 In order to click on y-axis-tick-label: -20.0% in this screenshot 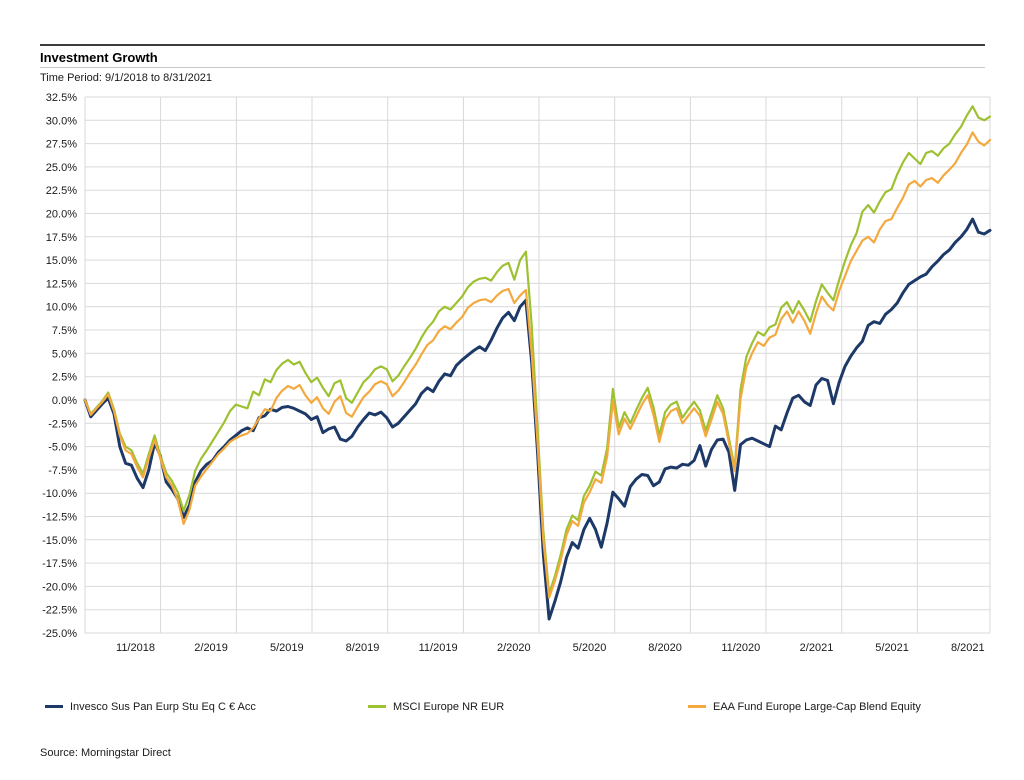, I will do `click(59, 587)`.